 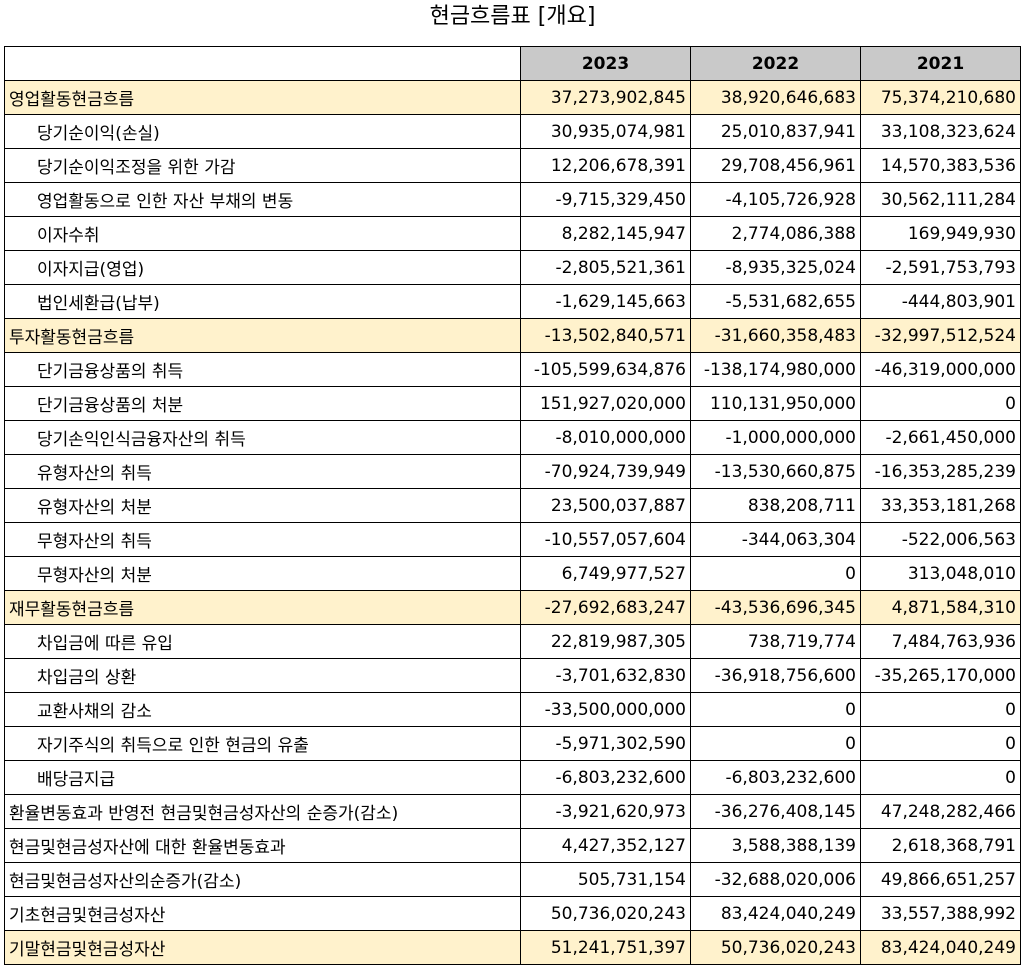 What do you see at coordinates (940, 811) in the screenshot?
I see `value-2021: 47,248,282,466` at bounding box center [940, 811].